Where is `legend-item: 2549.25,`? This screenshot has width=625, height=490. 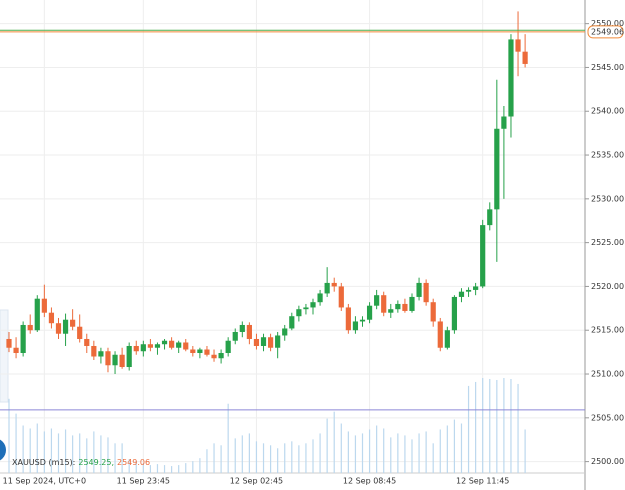
legend-item: 2549.25, is located at coordinates (96, 462).